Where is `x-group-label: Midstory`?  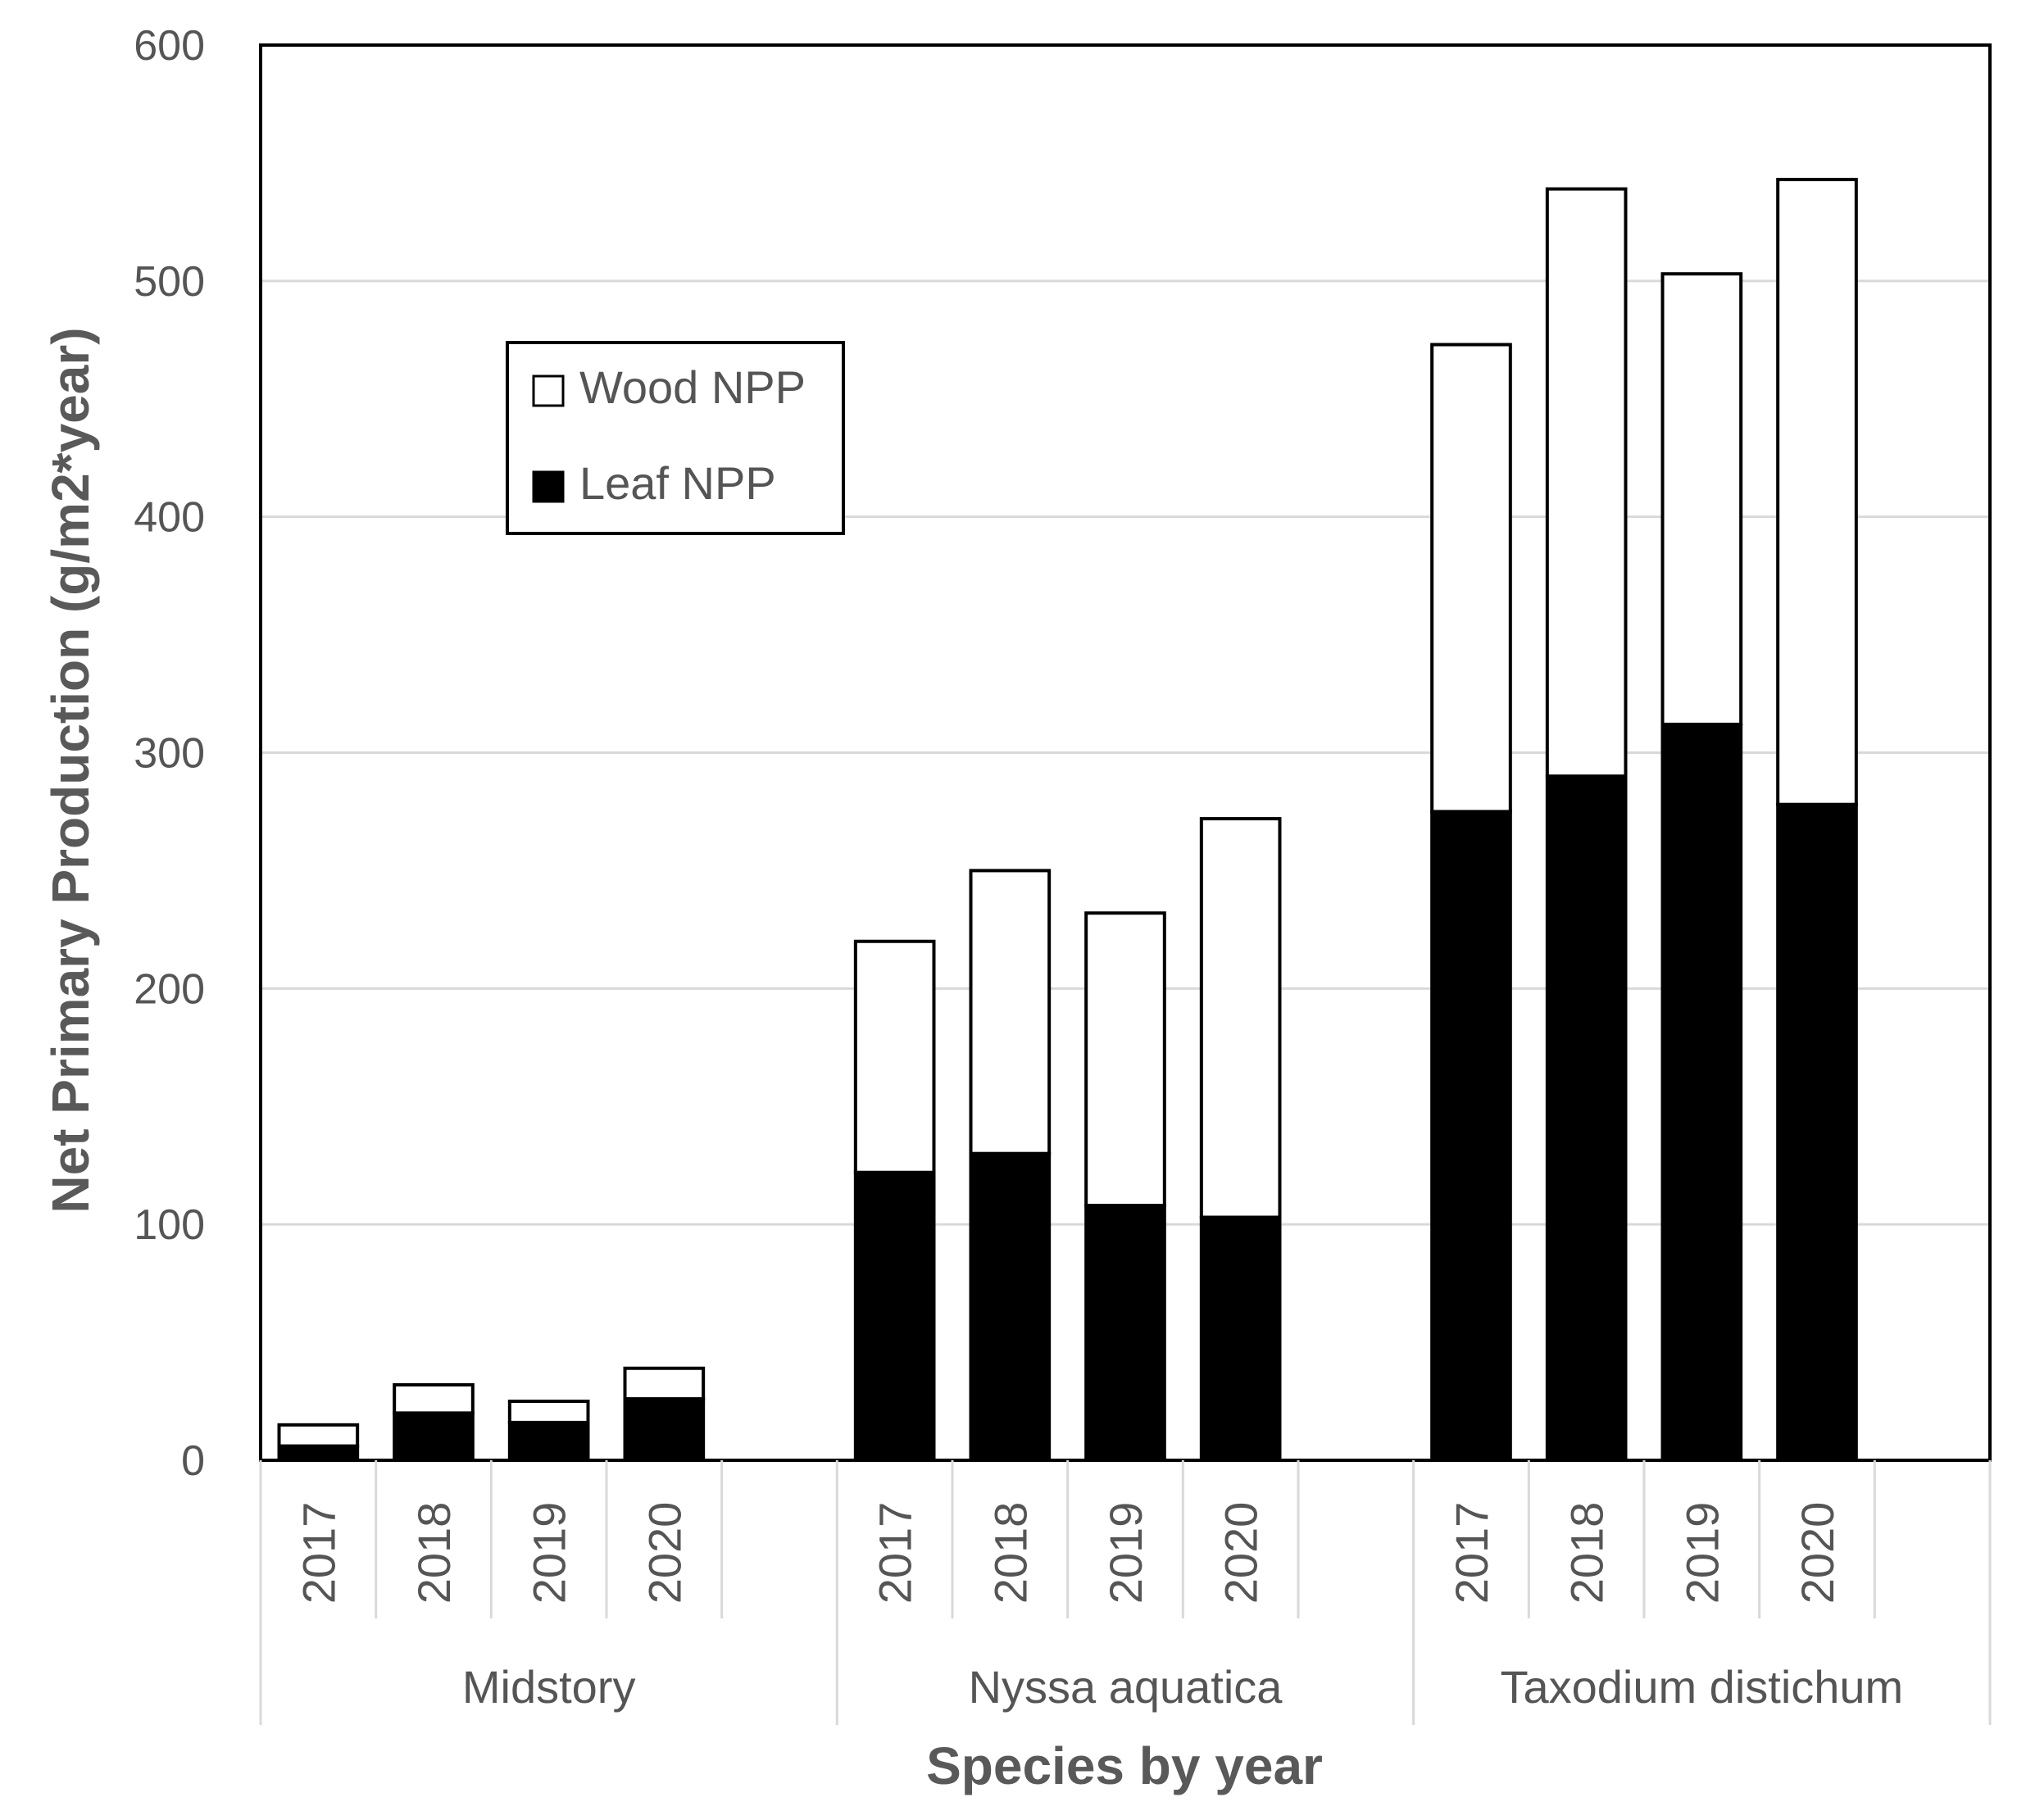 x-group-label: Midstory is located at coordinates (549, 1687).